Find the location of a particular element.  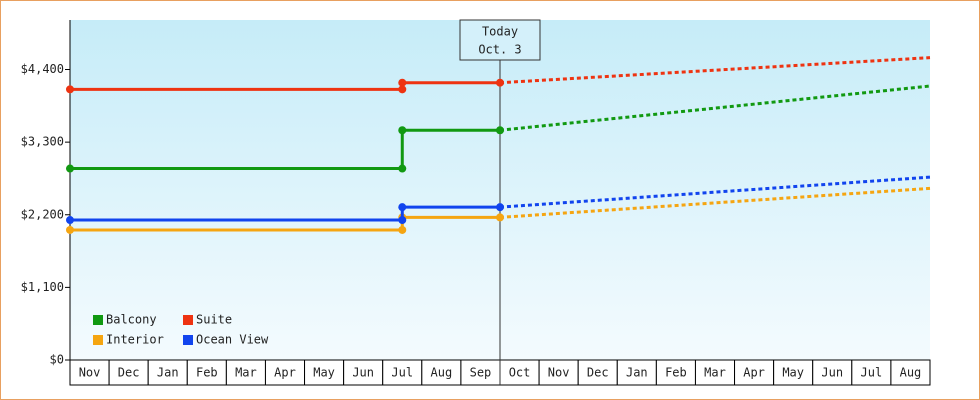

legend-label: Suite is located at coordinates (214, 320).